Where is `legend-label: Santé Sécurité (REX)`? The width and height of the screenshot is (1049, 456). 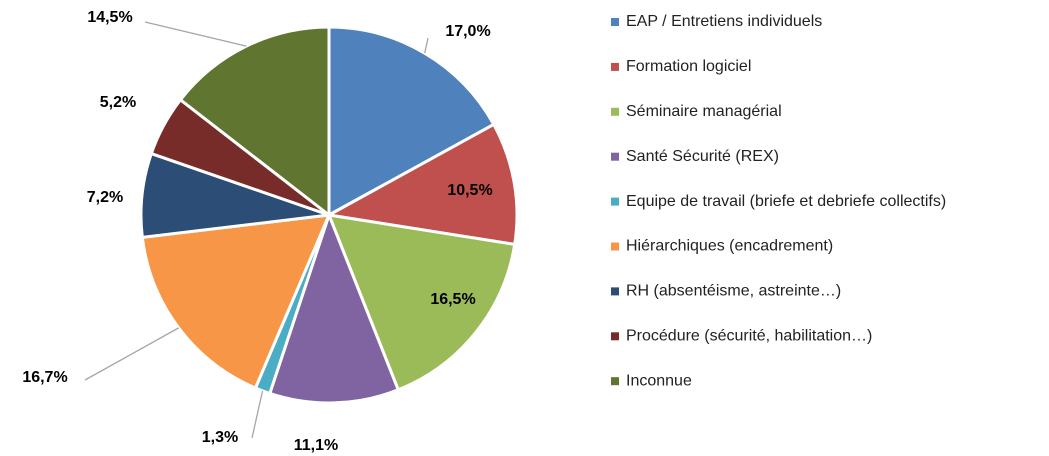 legend-label: Santé Sécurité (REX) is located at coordinates (702, 156).